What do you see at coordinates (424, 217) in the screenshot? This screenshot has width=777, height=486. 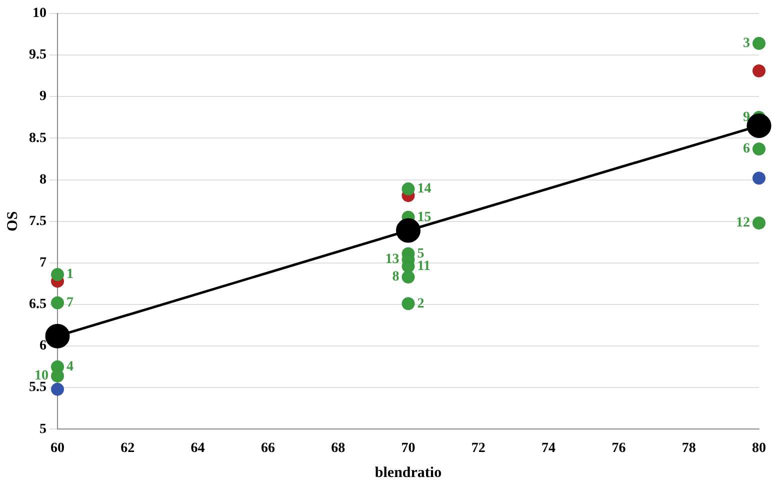 I see `annotation: 15` at bounding box center [424, 217].